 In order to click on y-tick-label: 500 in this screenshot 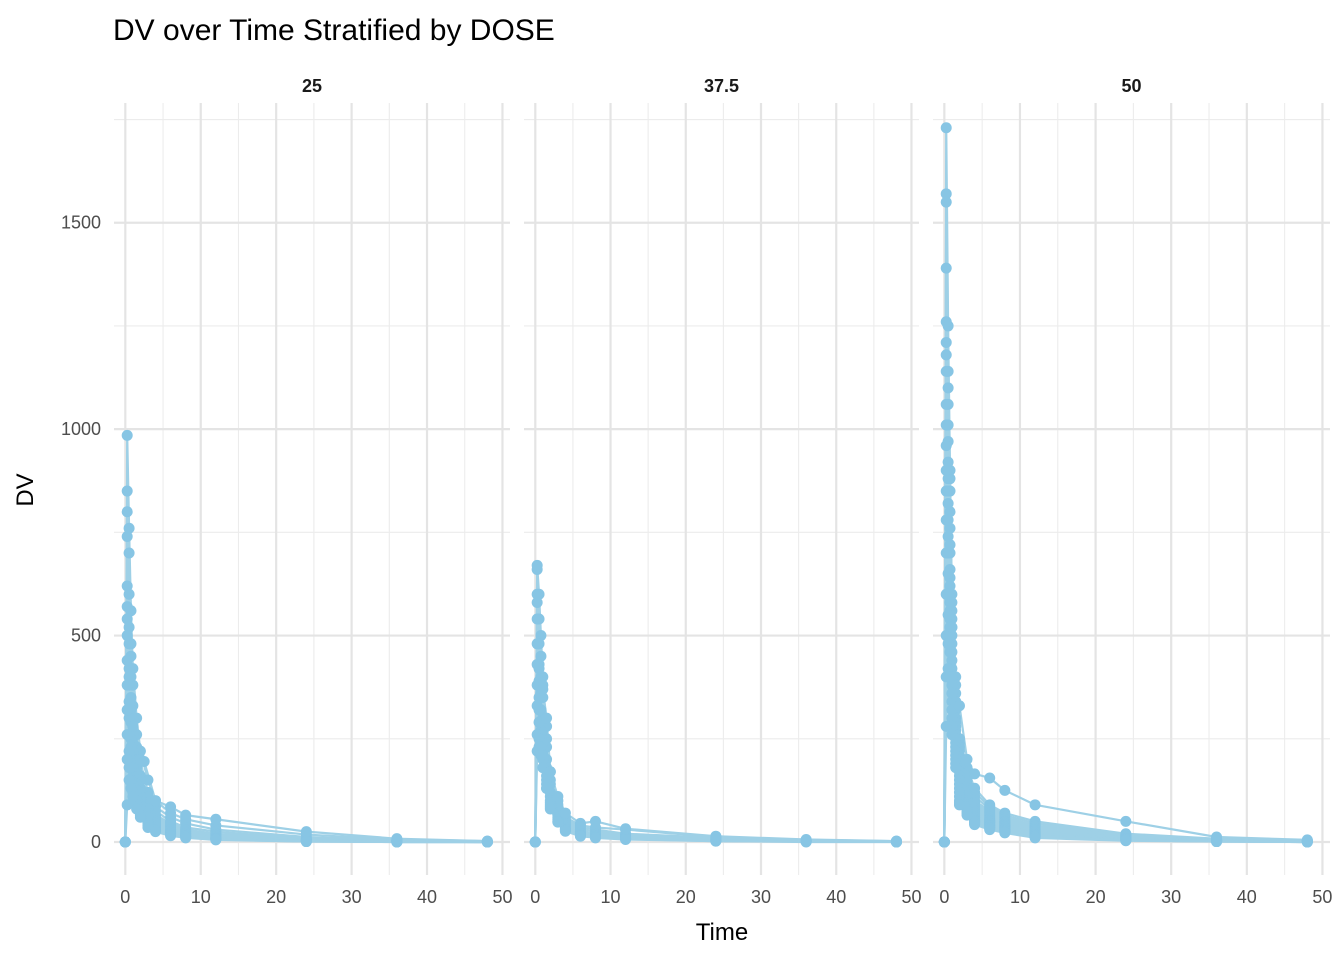, I will do `click(86, 636)`.